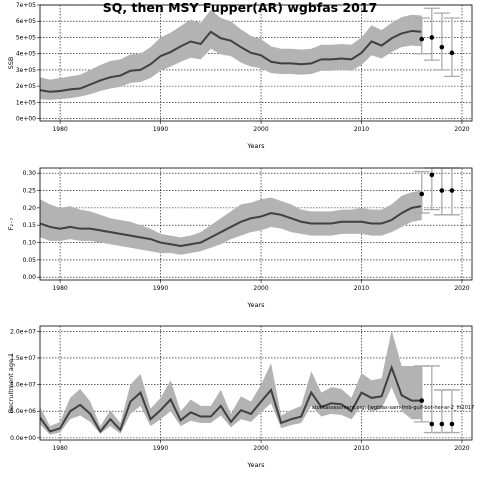 This screenshot has height=480, width=480. I want to click on y-tick-label: 4e+05, so click(26, 54).